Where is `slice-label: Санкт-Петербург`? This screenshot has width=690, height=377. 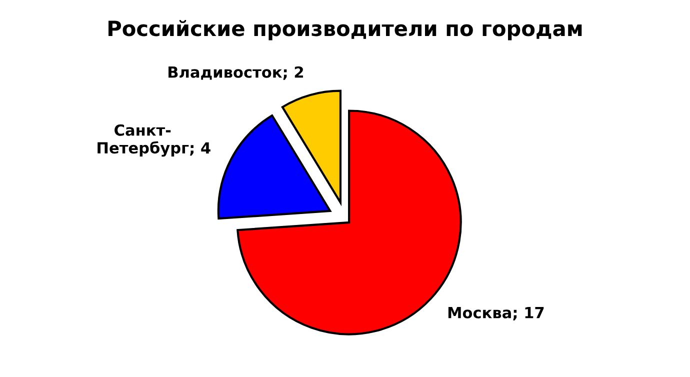 slice-label: Санкт-Петербург is located at coordinates (143, 140).